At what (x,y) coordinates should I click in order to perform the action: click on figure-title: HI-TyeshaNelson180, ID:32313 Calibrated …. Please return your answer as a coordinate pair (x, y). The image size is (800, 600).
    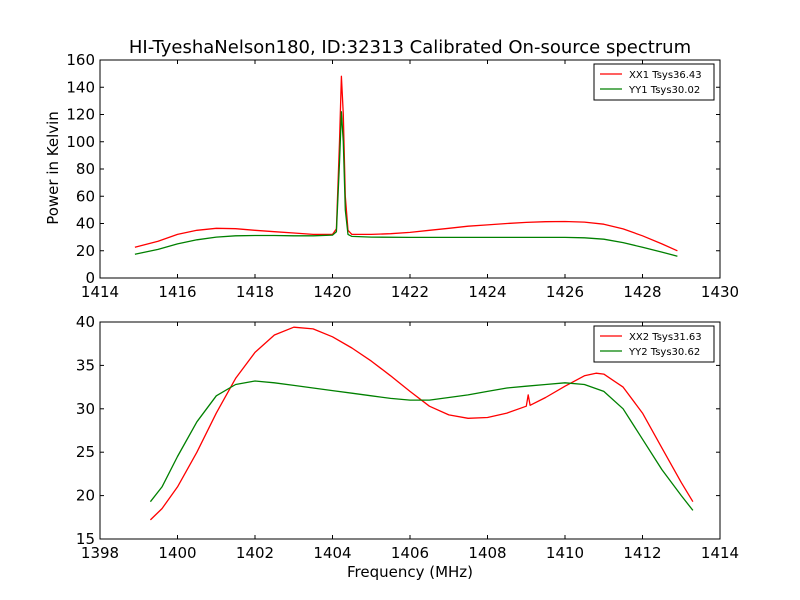
    Looking at the image, I should click on (410, 47).